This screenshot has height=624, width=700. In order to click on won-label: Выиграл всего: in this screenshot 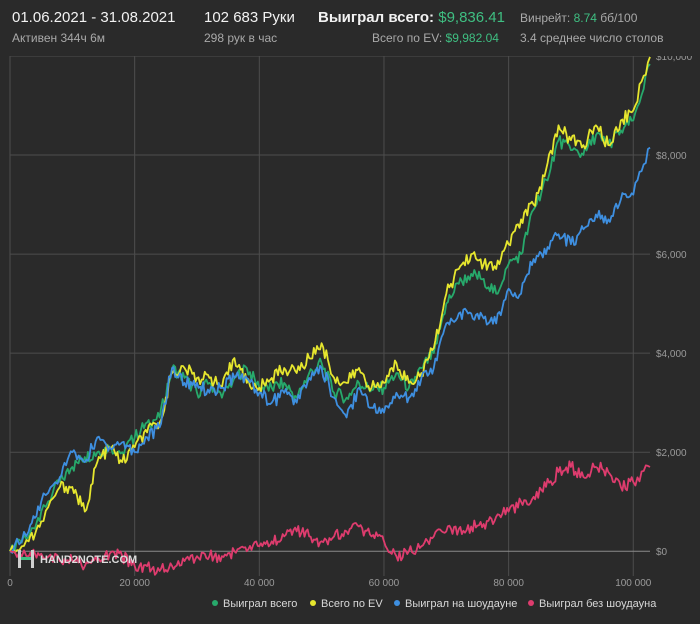, I will do `click(376, 17)`.